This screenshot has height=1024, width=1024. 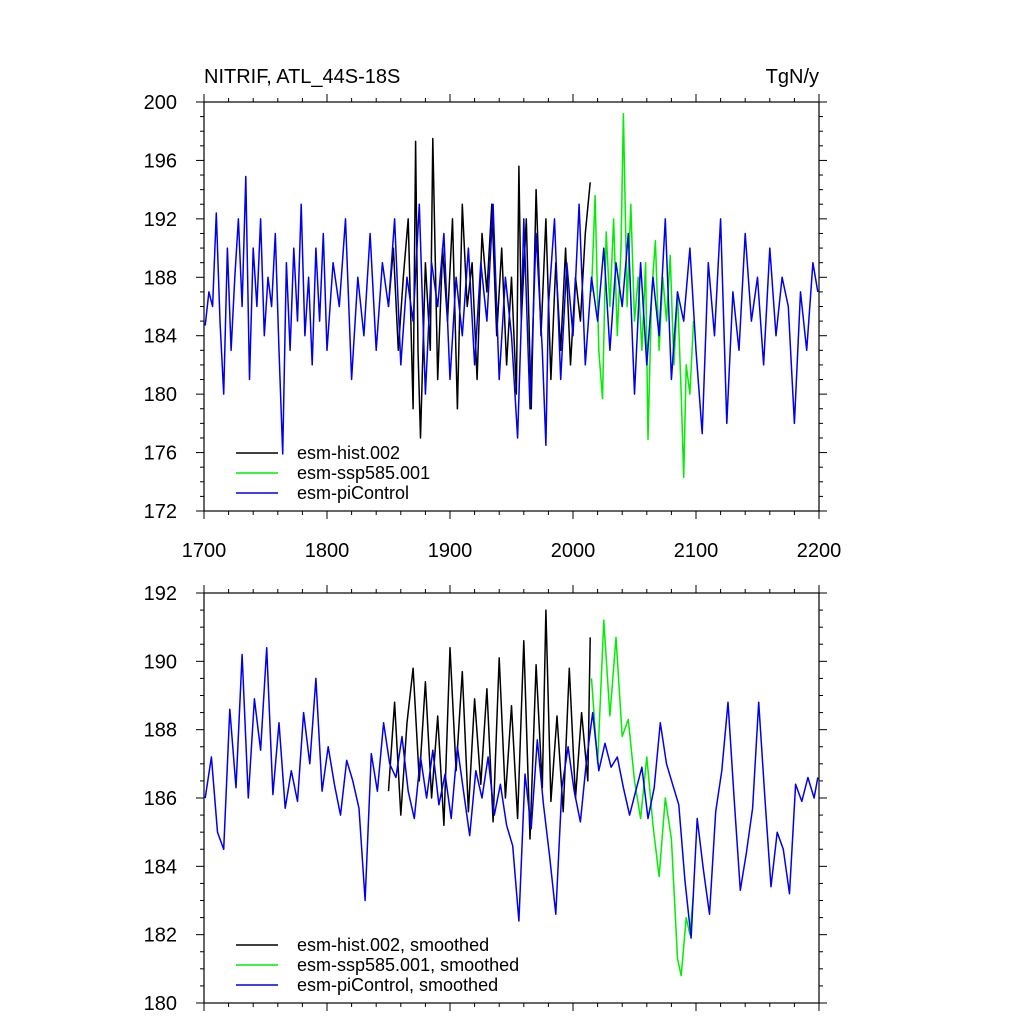 What do you see at coordinates (489, 724) in the screenshot?
I see `series-line-esm-hist-002-smoothed` at bounding box center [489, 724].